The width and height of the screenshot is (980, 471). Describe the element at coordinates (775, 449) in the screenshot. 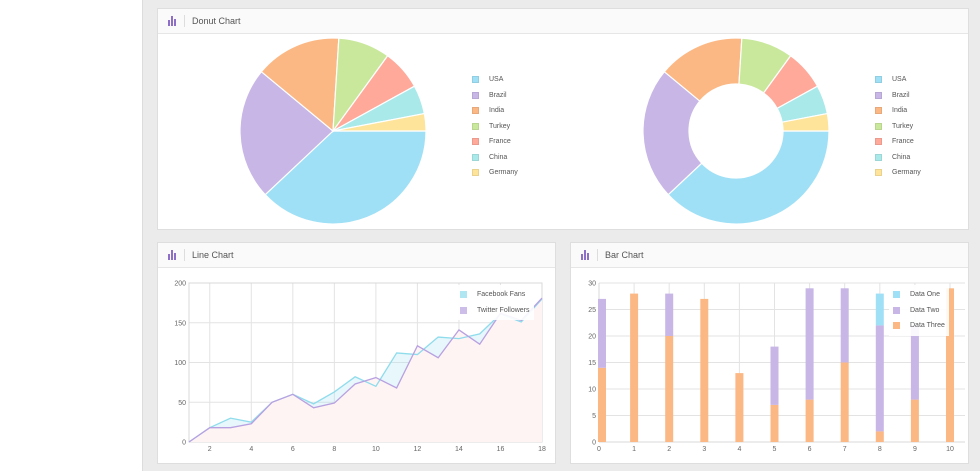

I see `x-tick-label: 5` at that location.